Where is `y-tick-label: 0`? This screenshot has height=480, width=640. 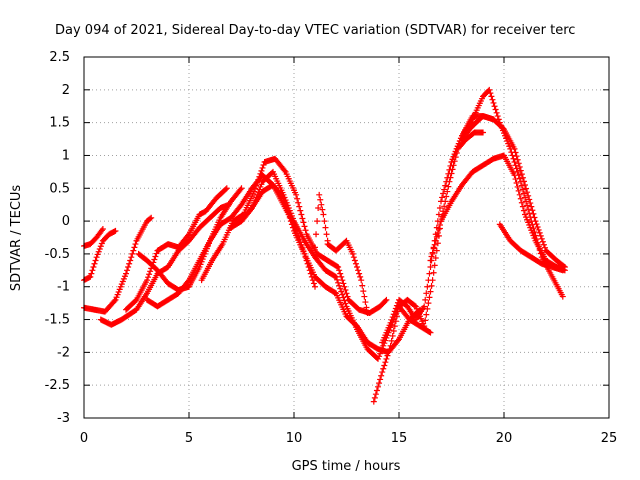 y-tick-label: 0 is located at coordinates (66, 221).